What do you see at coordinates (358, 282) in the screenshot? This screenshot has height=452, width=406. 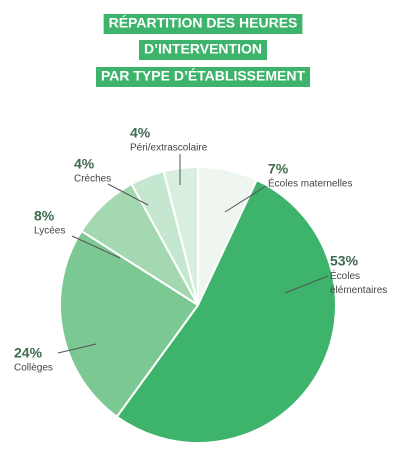 I see `category-label: Écoles élémentaires` at bounding box center [358, 282].